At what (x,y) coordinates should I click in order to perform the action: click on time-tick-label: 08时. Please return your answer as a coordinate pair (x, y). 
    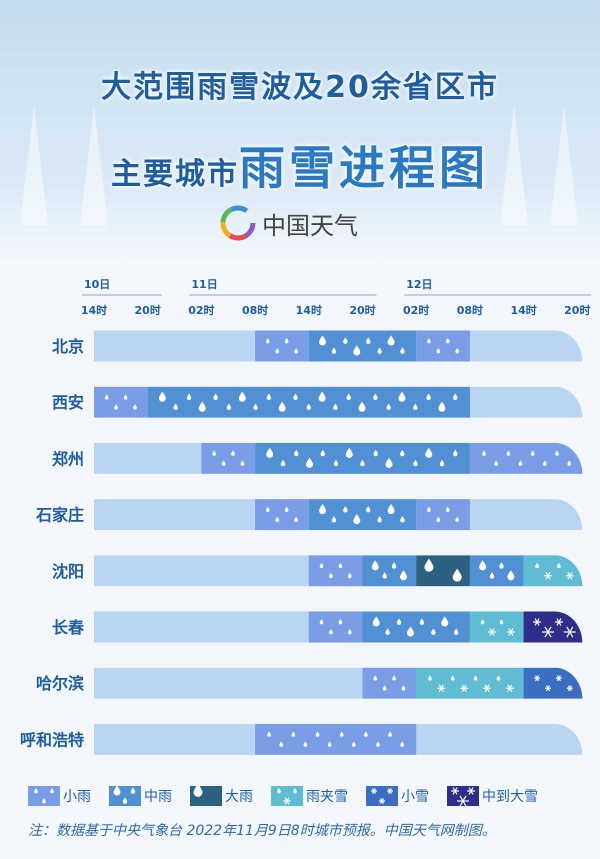
    Looking at the image, I should click on (255, 310).